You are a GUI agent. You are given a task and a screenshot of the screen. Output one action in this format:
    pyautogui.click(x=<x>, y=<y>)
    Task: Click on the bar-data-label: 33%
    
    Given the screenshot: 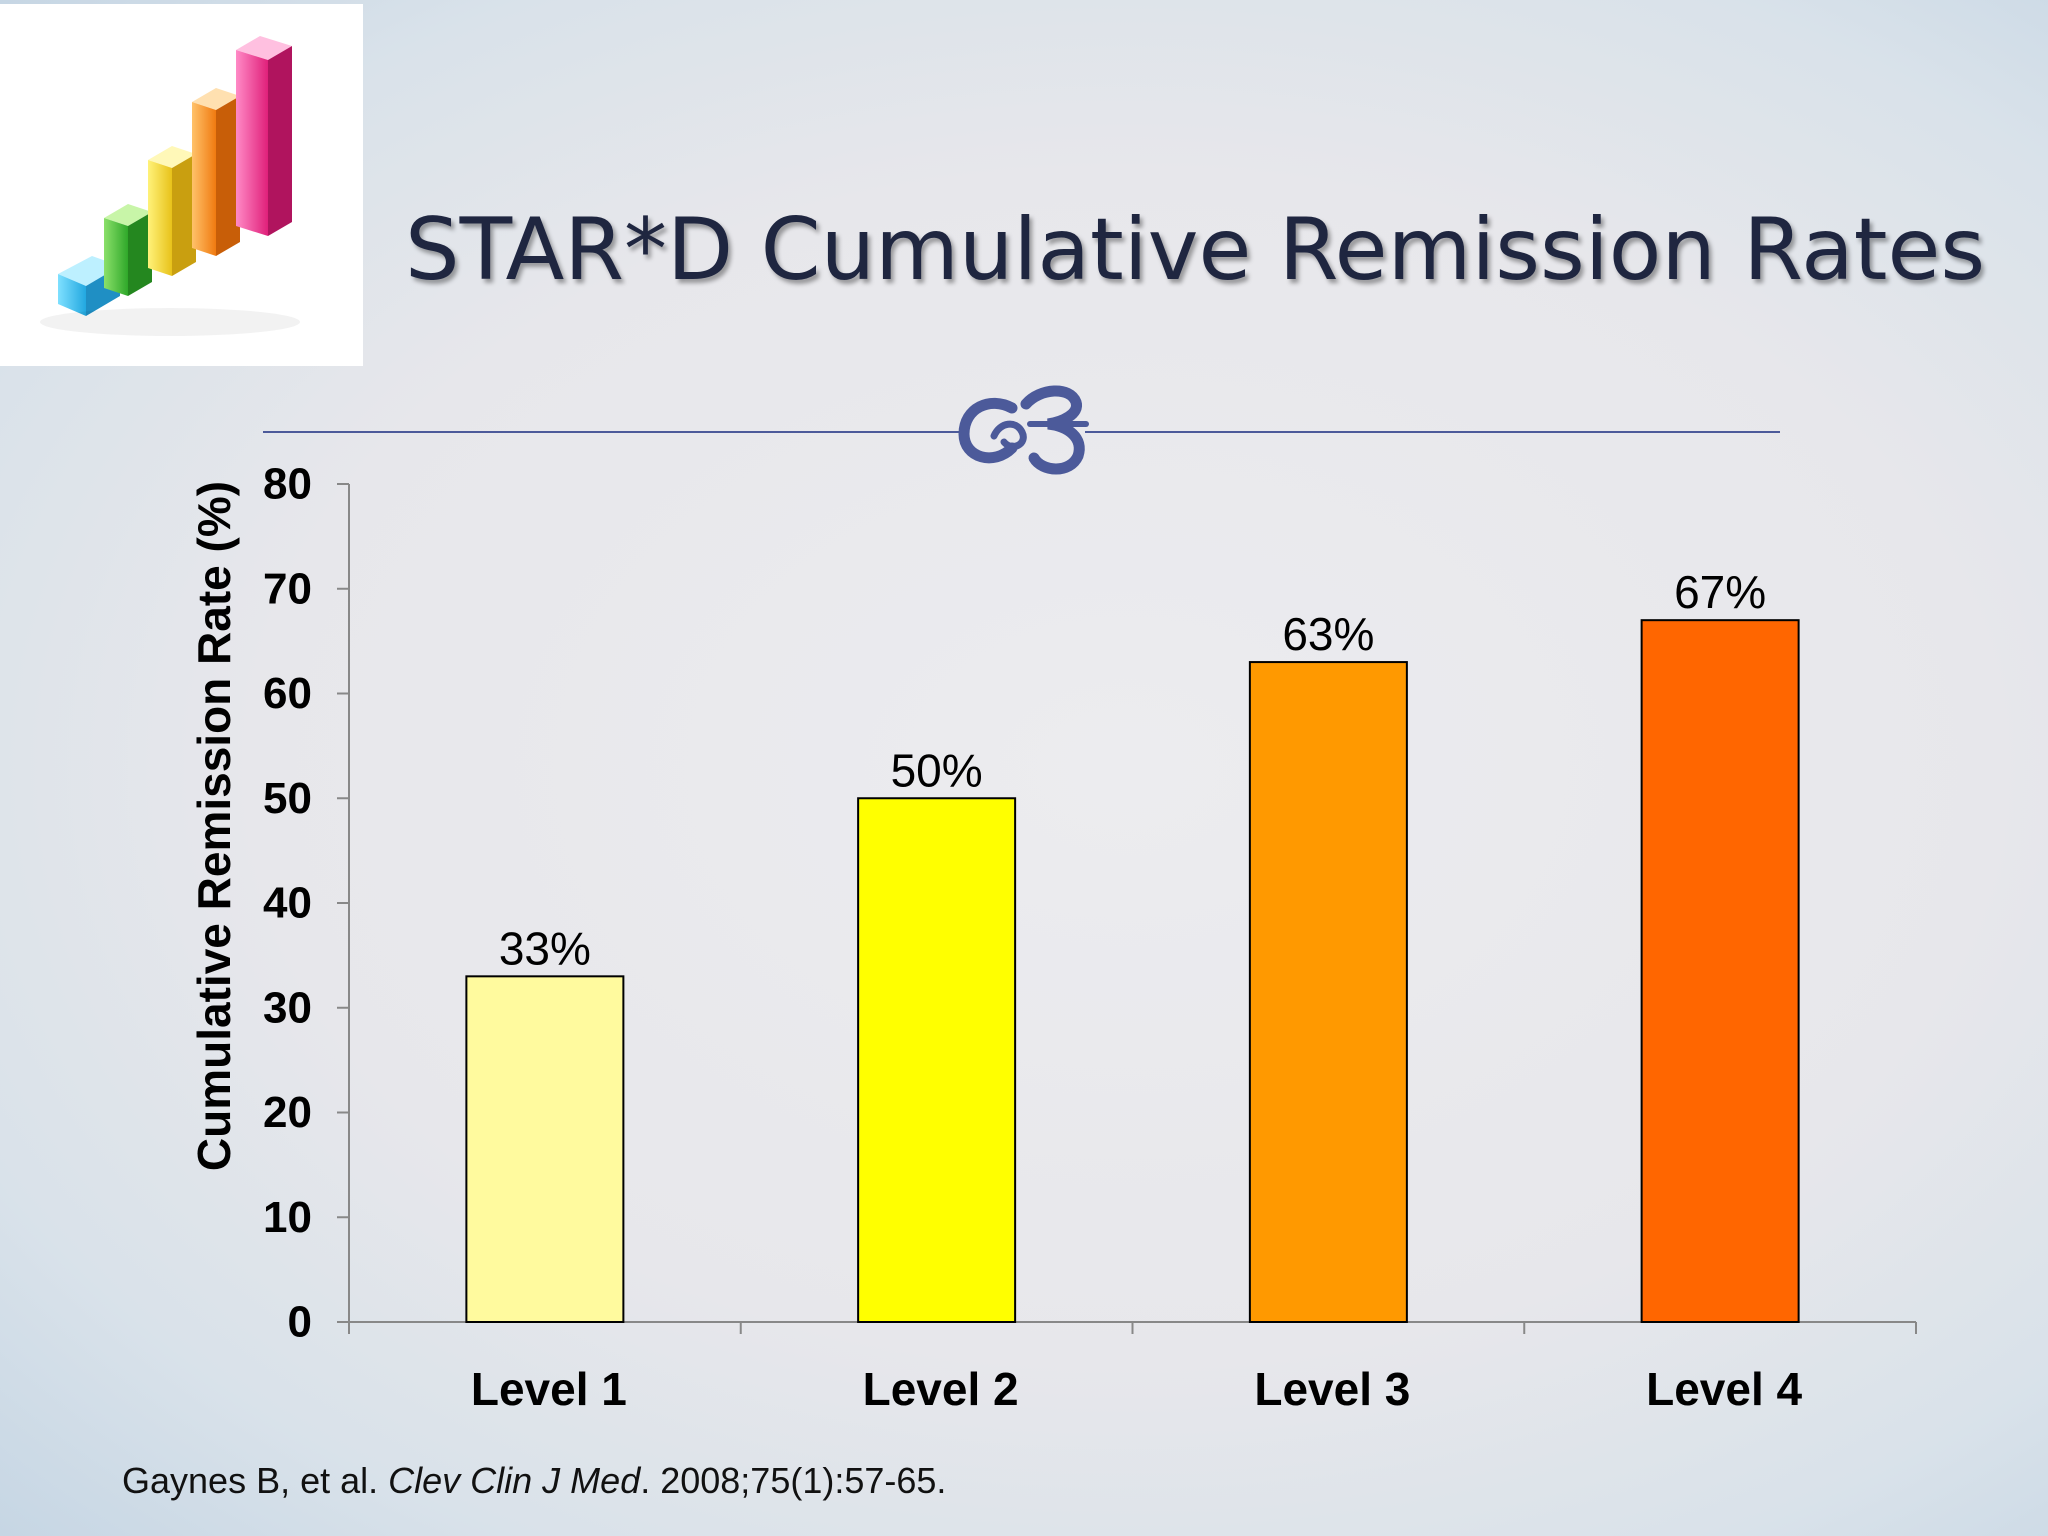 What is the action you would take?
    pyautogui.click(x=545, y=948)
    